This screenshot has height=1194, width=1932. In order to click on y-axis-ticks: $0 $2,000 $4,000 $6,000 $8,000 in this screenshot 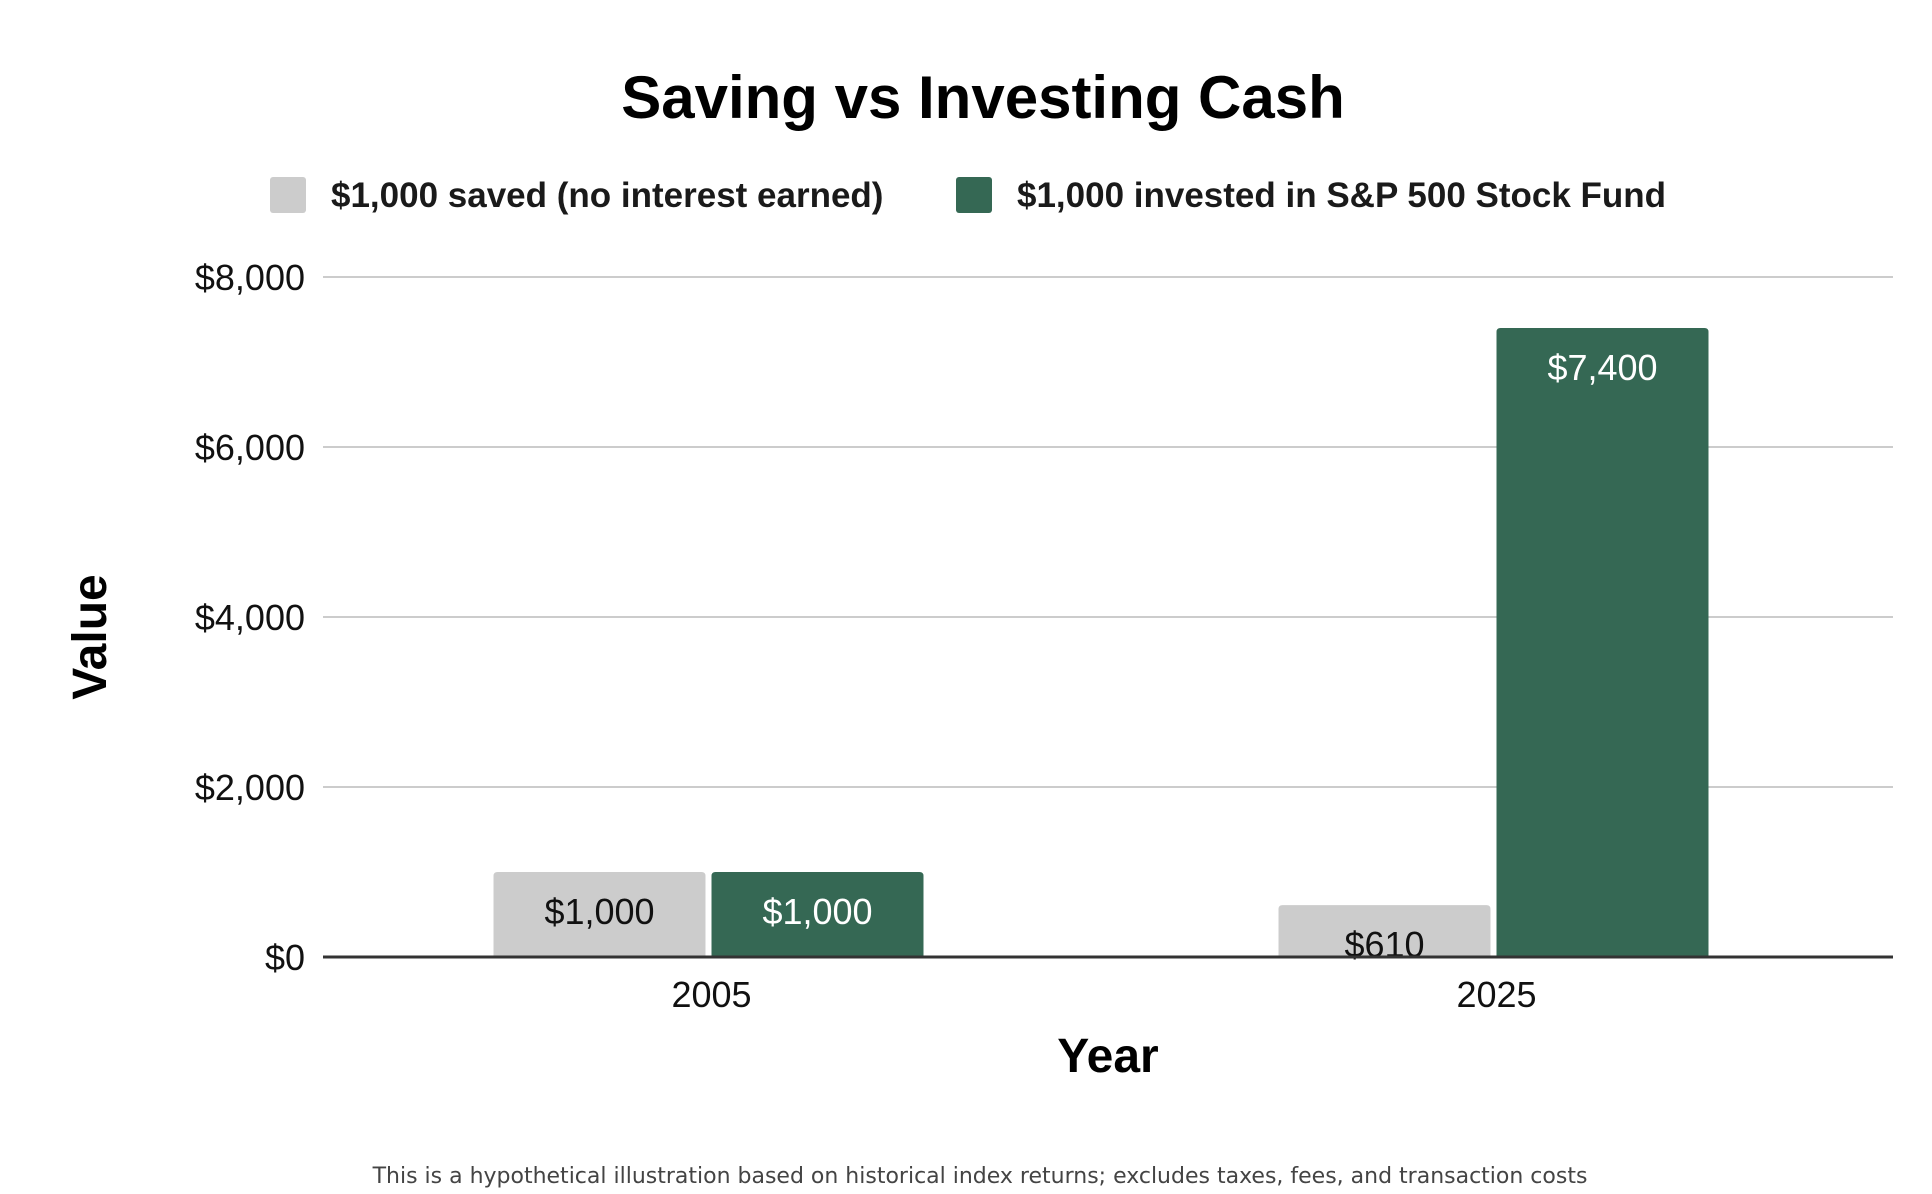, I will do `click(250, 617)`.